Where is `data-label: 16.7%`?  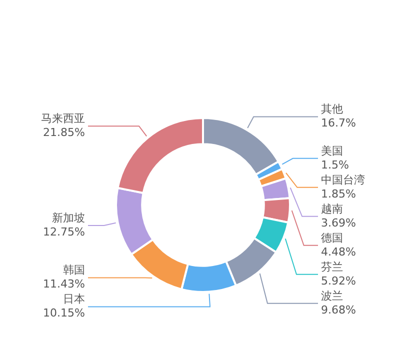 data-label: 16.7% is located at coordinates (338, 123).